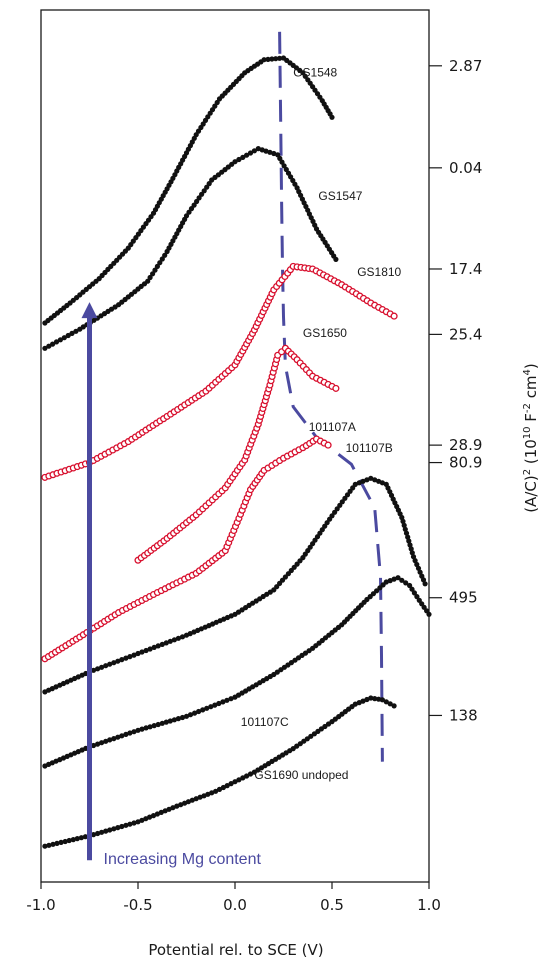 This screenshot has width=555, height=971. What do you see at coordinates (190, 190) in the screenshot?
I see `series-gs1548: GS1548` at bounding box center [190, 190].